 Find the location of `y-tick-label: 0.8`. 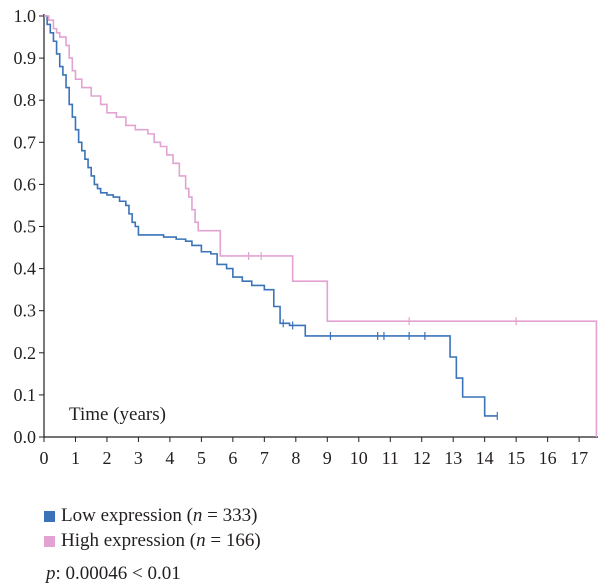

y-tick-label: 0.8 is located at coordinates (25, 100).